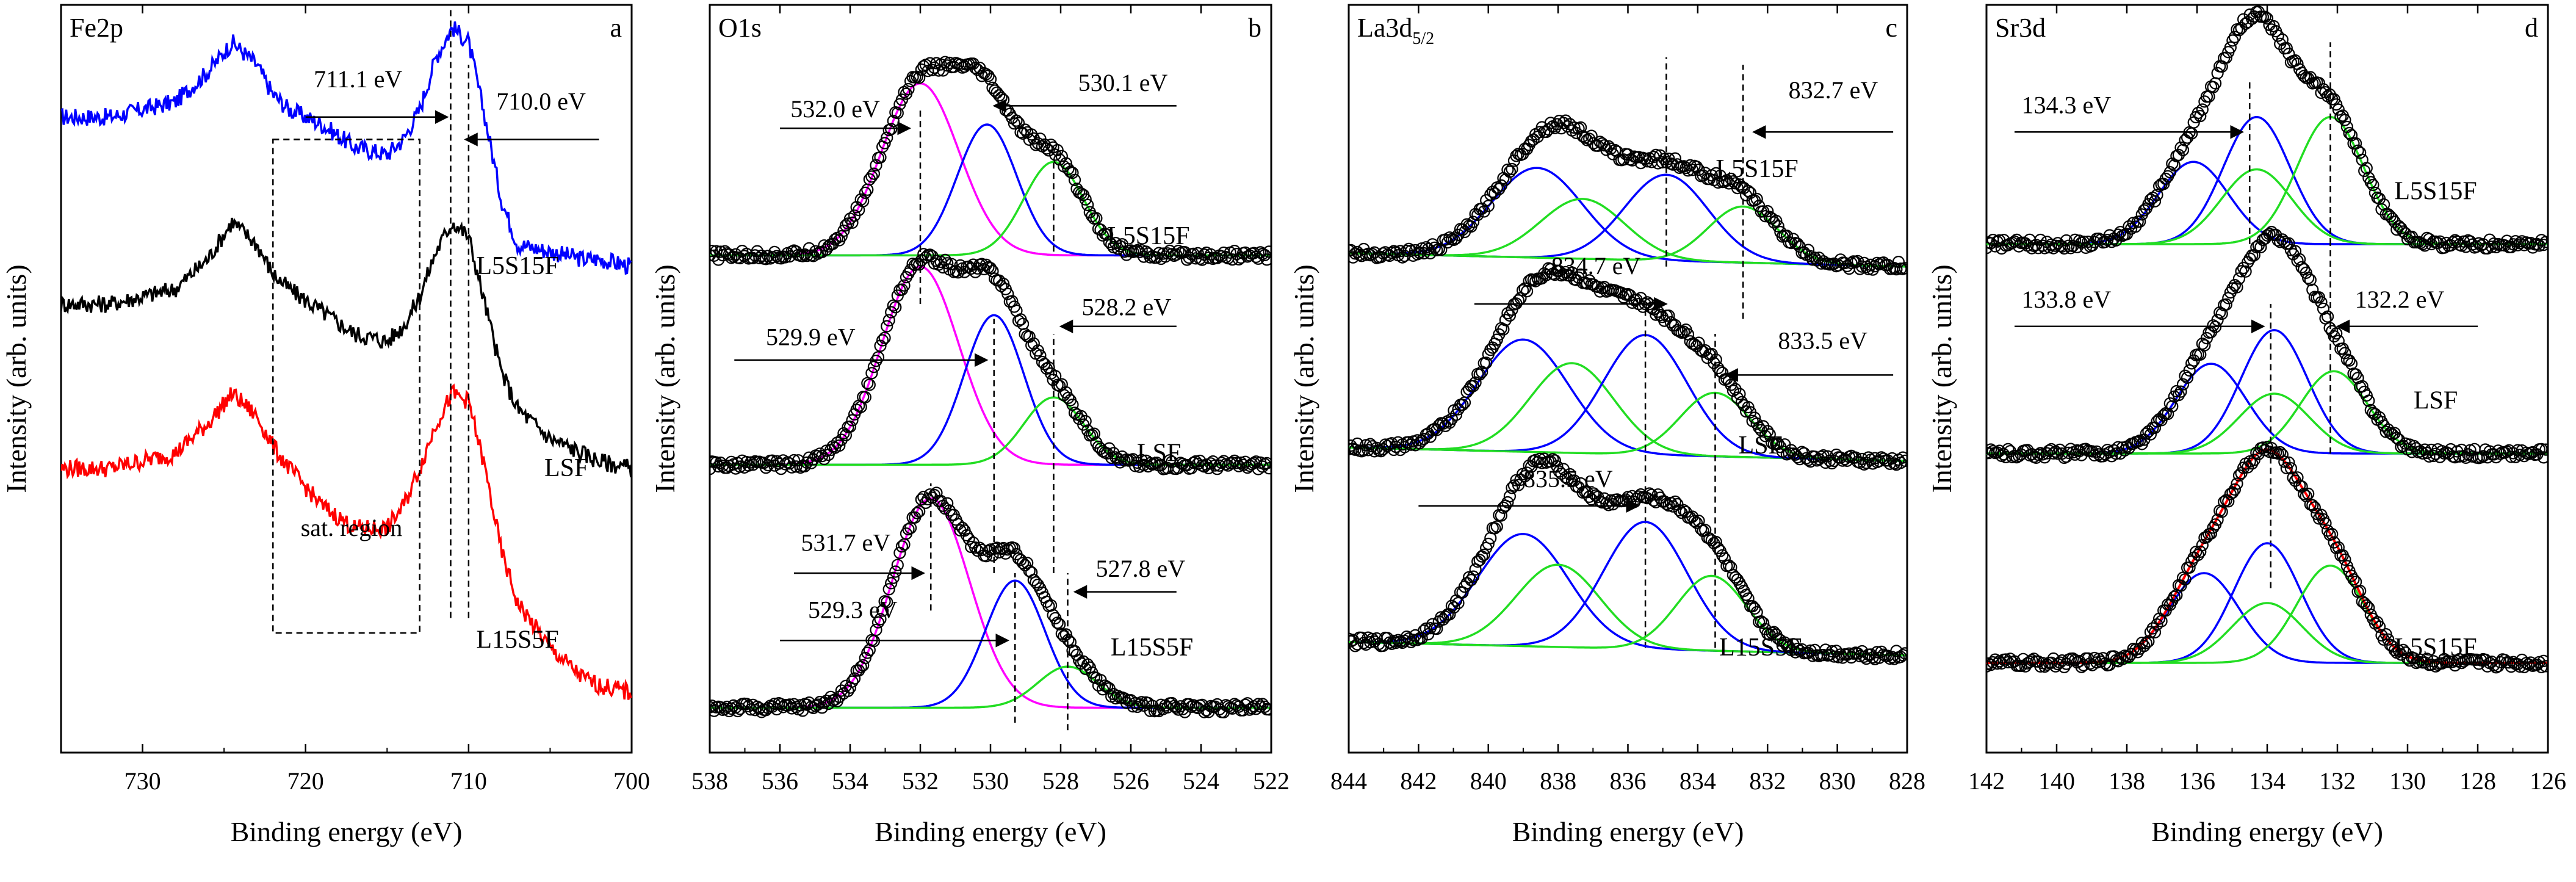  I want to click on panel-letter: d, so click(2531, 28).